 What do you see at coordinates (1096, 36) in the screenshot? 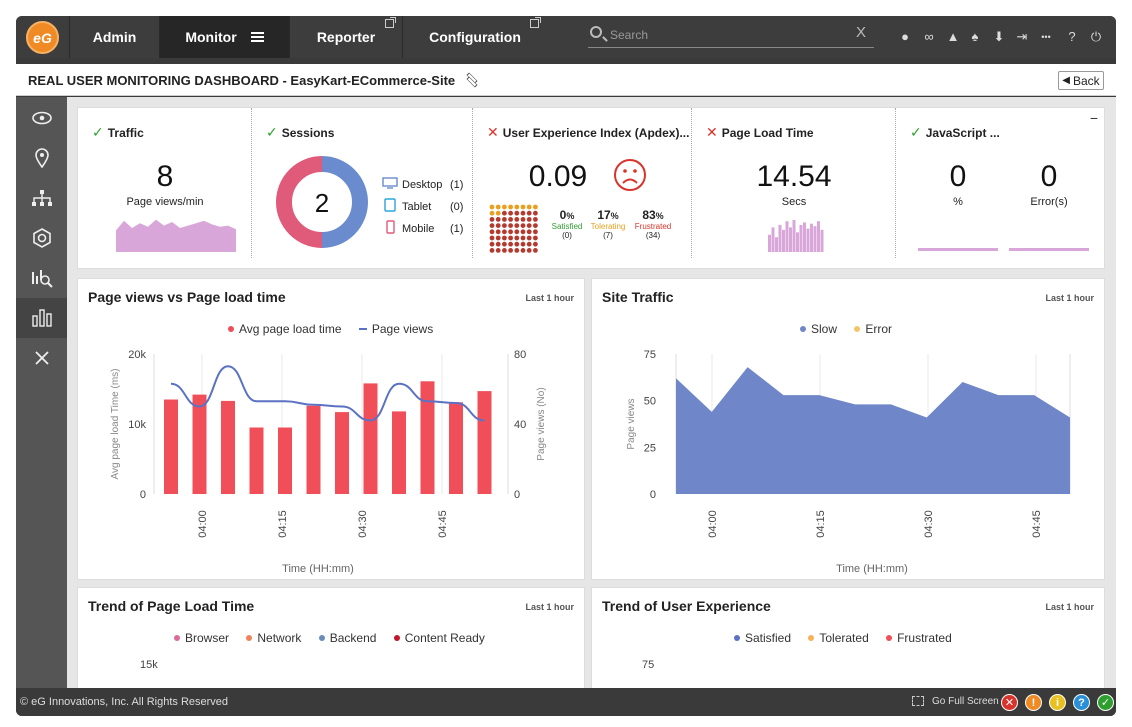
I see `power-icon: ⏻` at bounding box center [1096, 36].